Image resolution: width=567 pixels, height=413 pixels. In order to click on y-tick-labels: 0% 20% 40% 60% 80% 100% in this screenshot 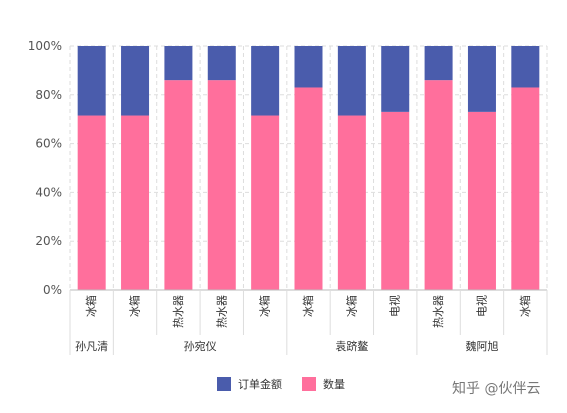, I will do `click(45, 168)`.